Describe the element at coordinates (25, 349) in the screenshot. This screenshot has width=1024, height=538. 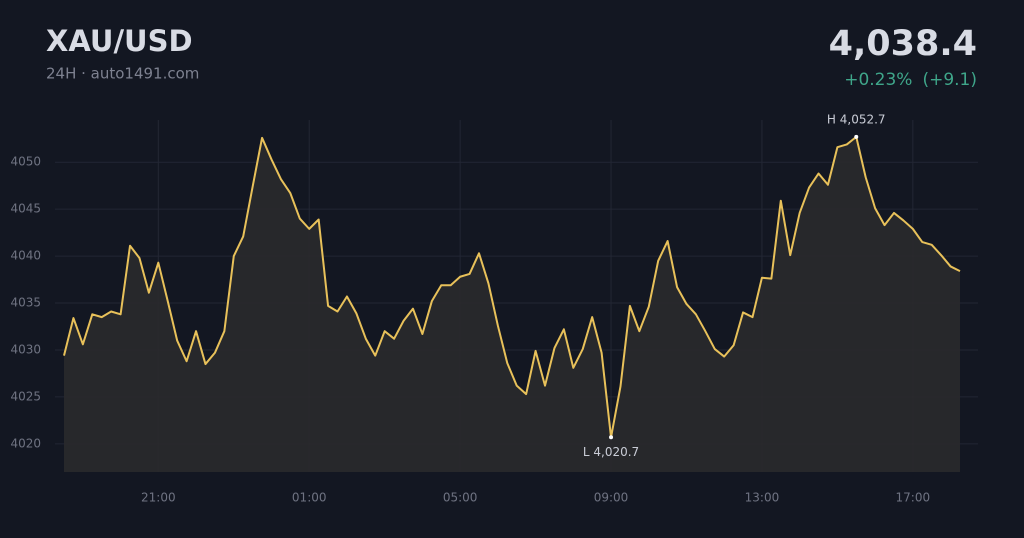
I see `y-tick-label: 4030` at that location.